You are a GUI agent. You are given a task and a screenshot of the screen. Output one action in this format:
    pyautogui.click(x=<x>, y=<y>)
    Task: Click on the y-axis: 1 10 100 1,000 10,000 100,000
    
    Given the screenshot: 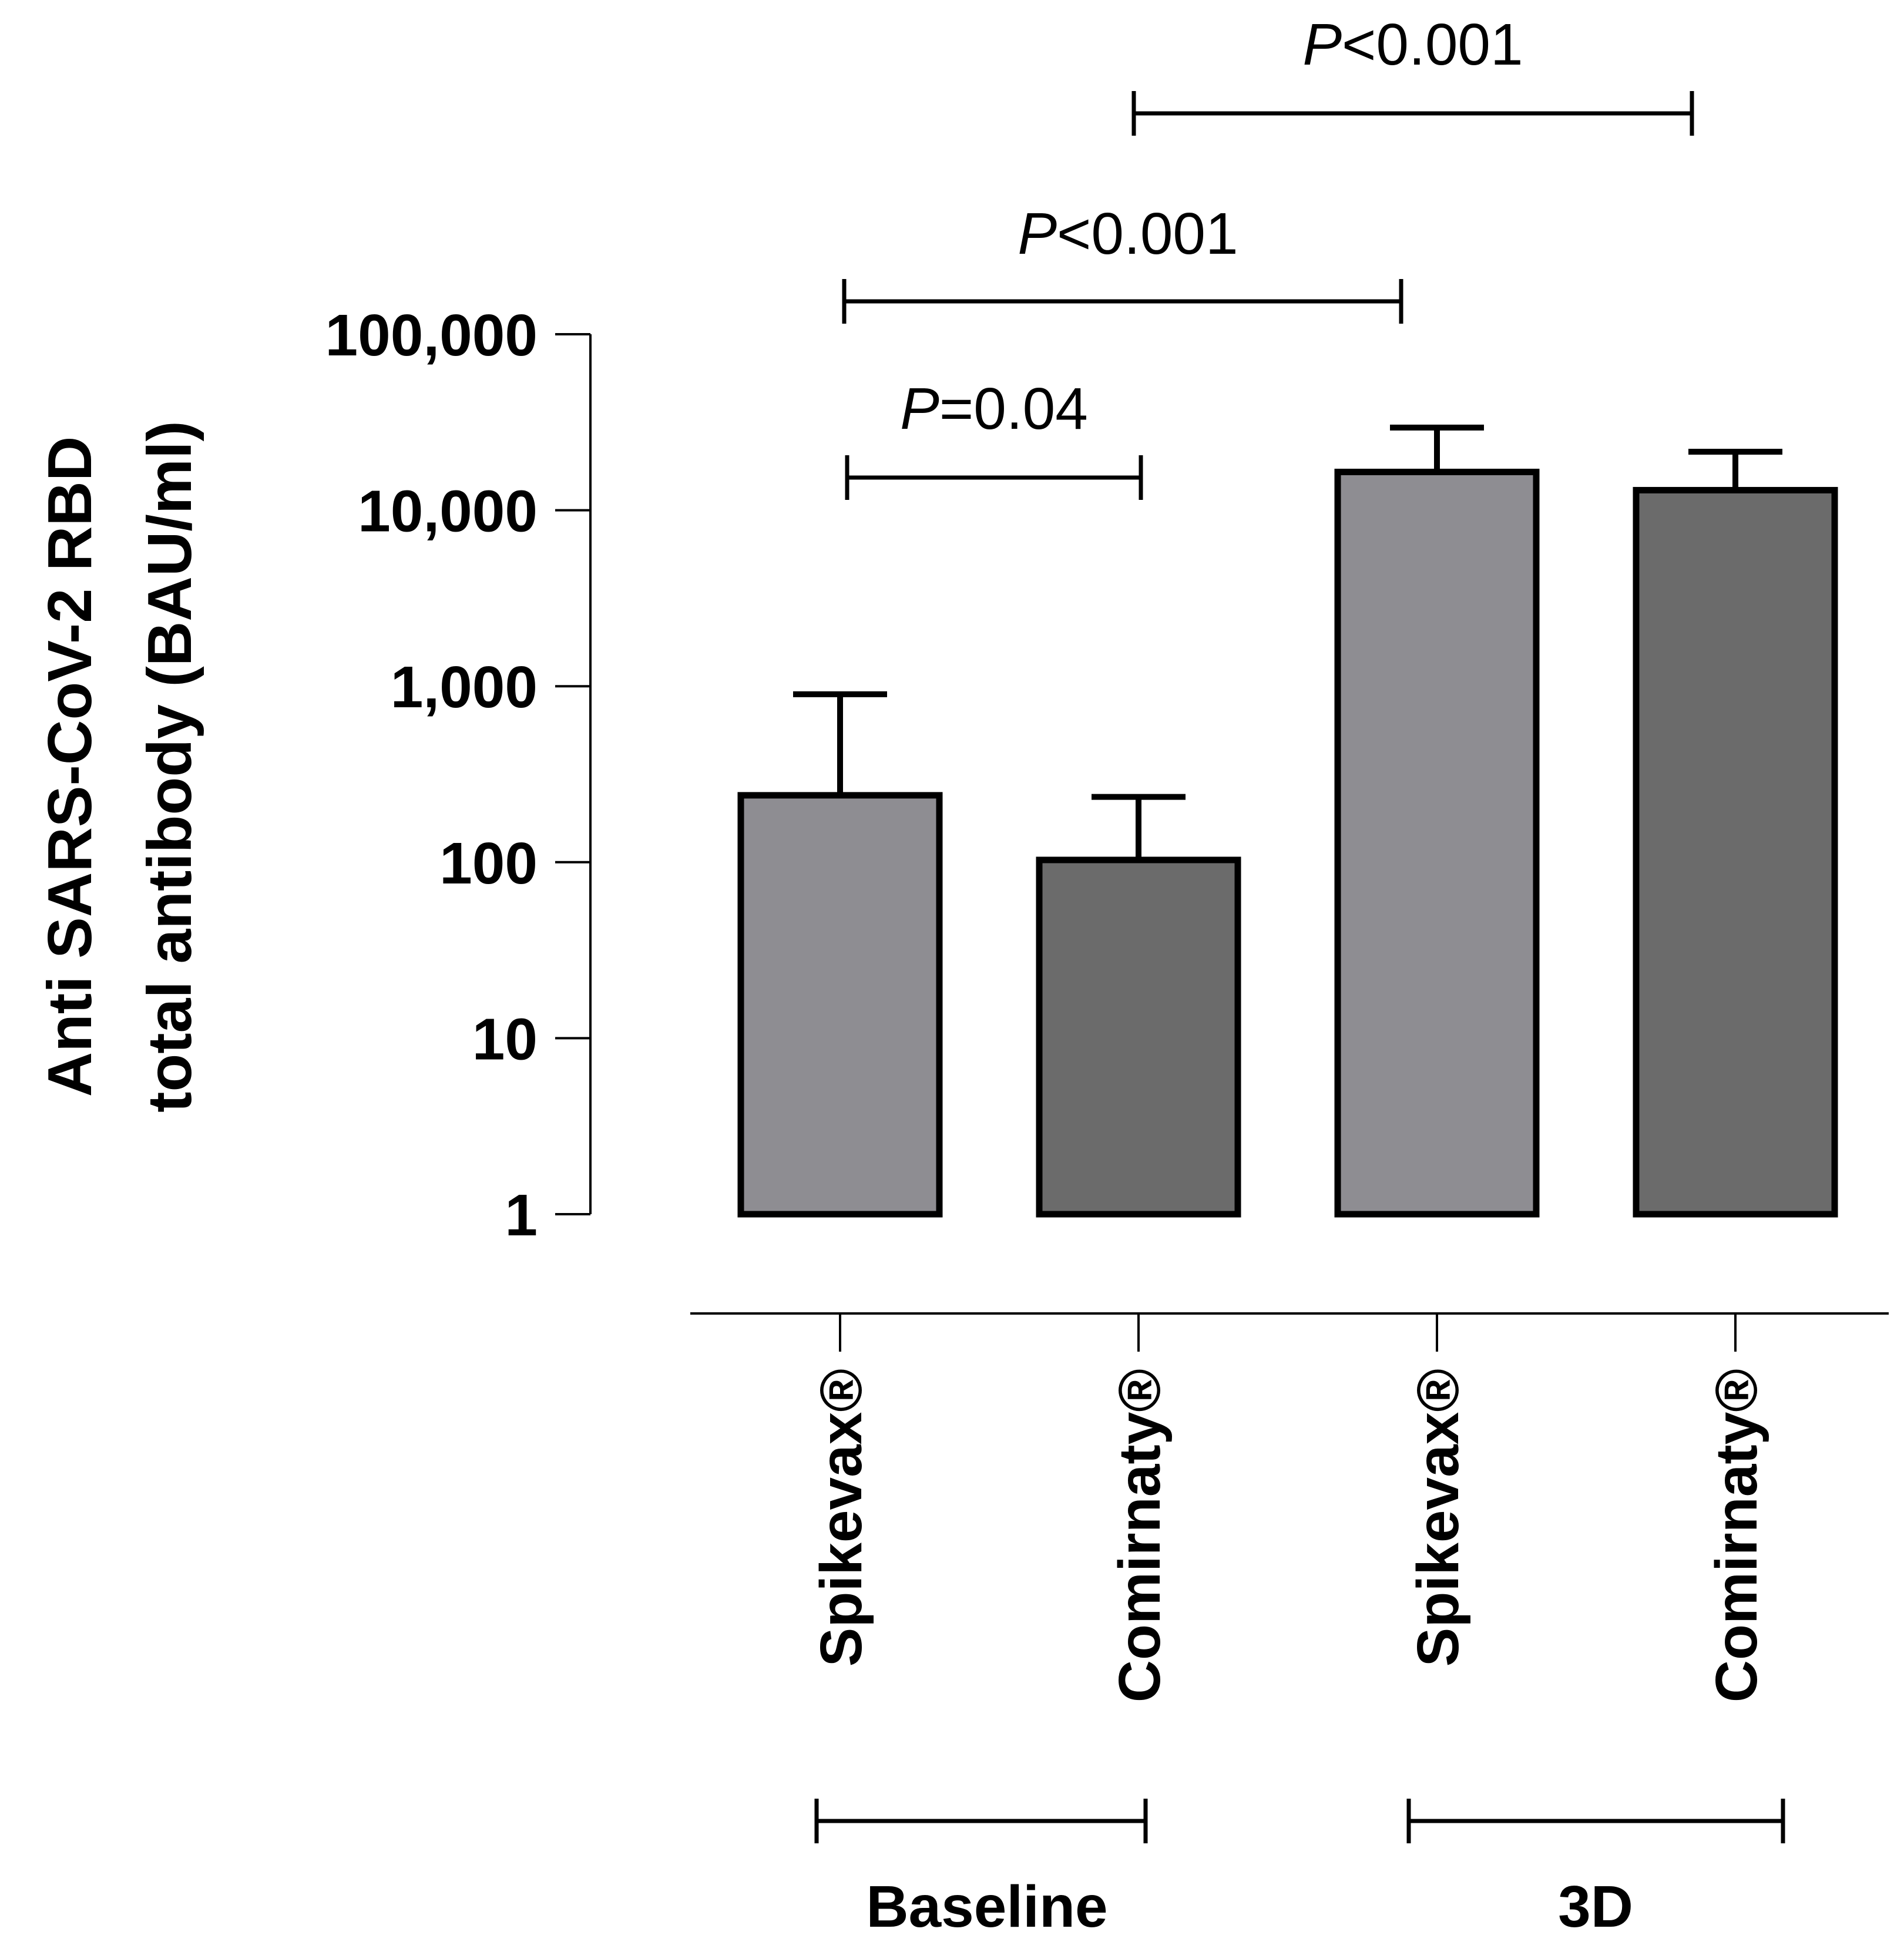 What is the action you would take?
    pyautogui.click(x=458, y=775)
    